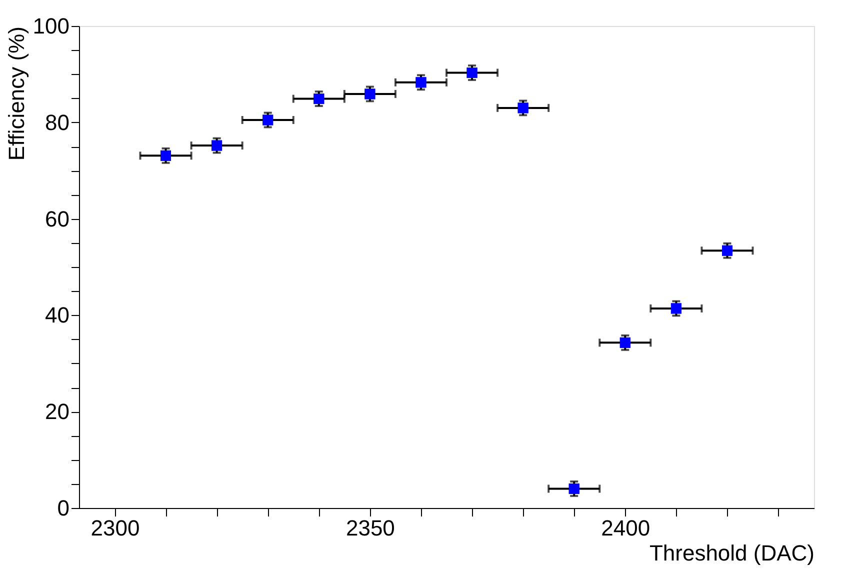  I want to click on x-tick-label: 2300, so click(115, 528).